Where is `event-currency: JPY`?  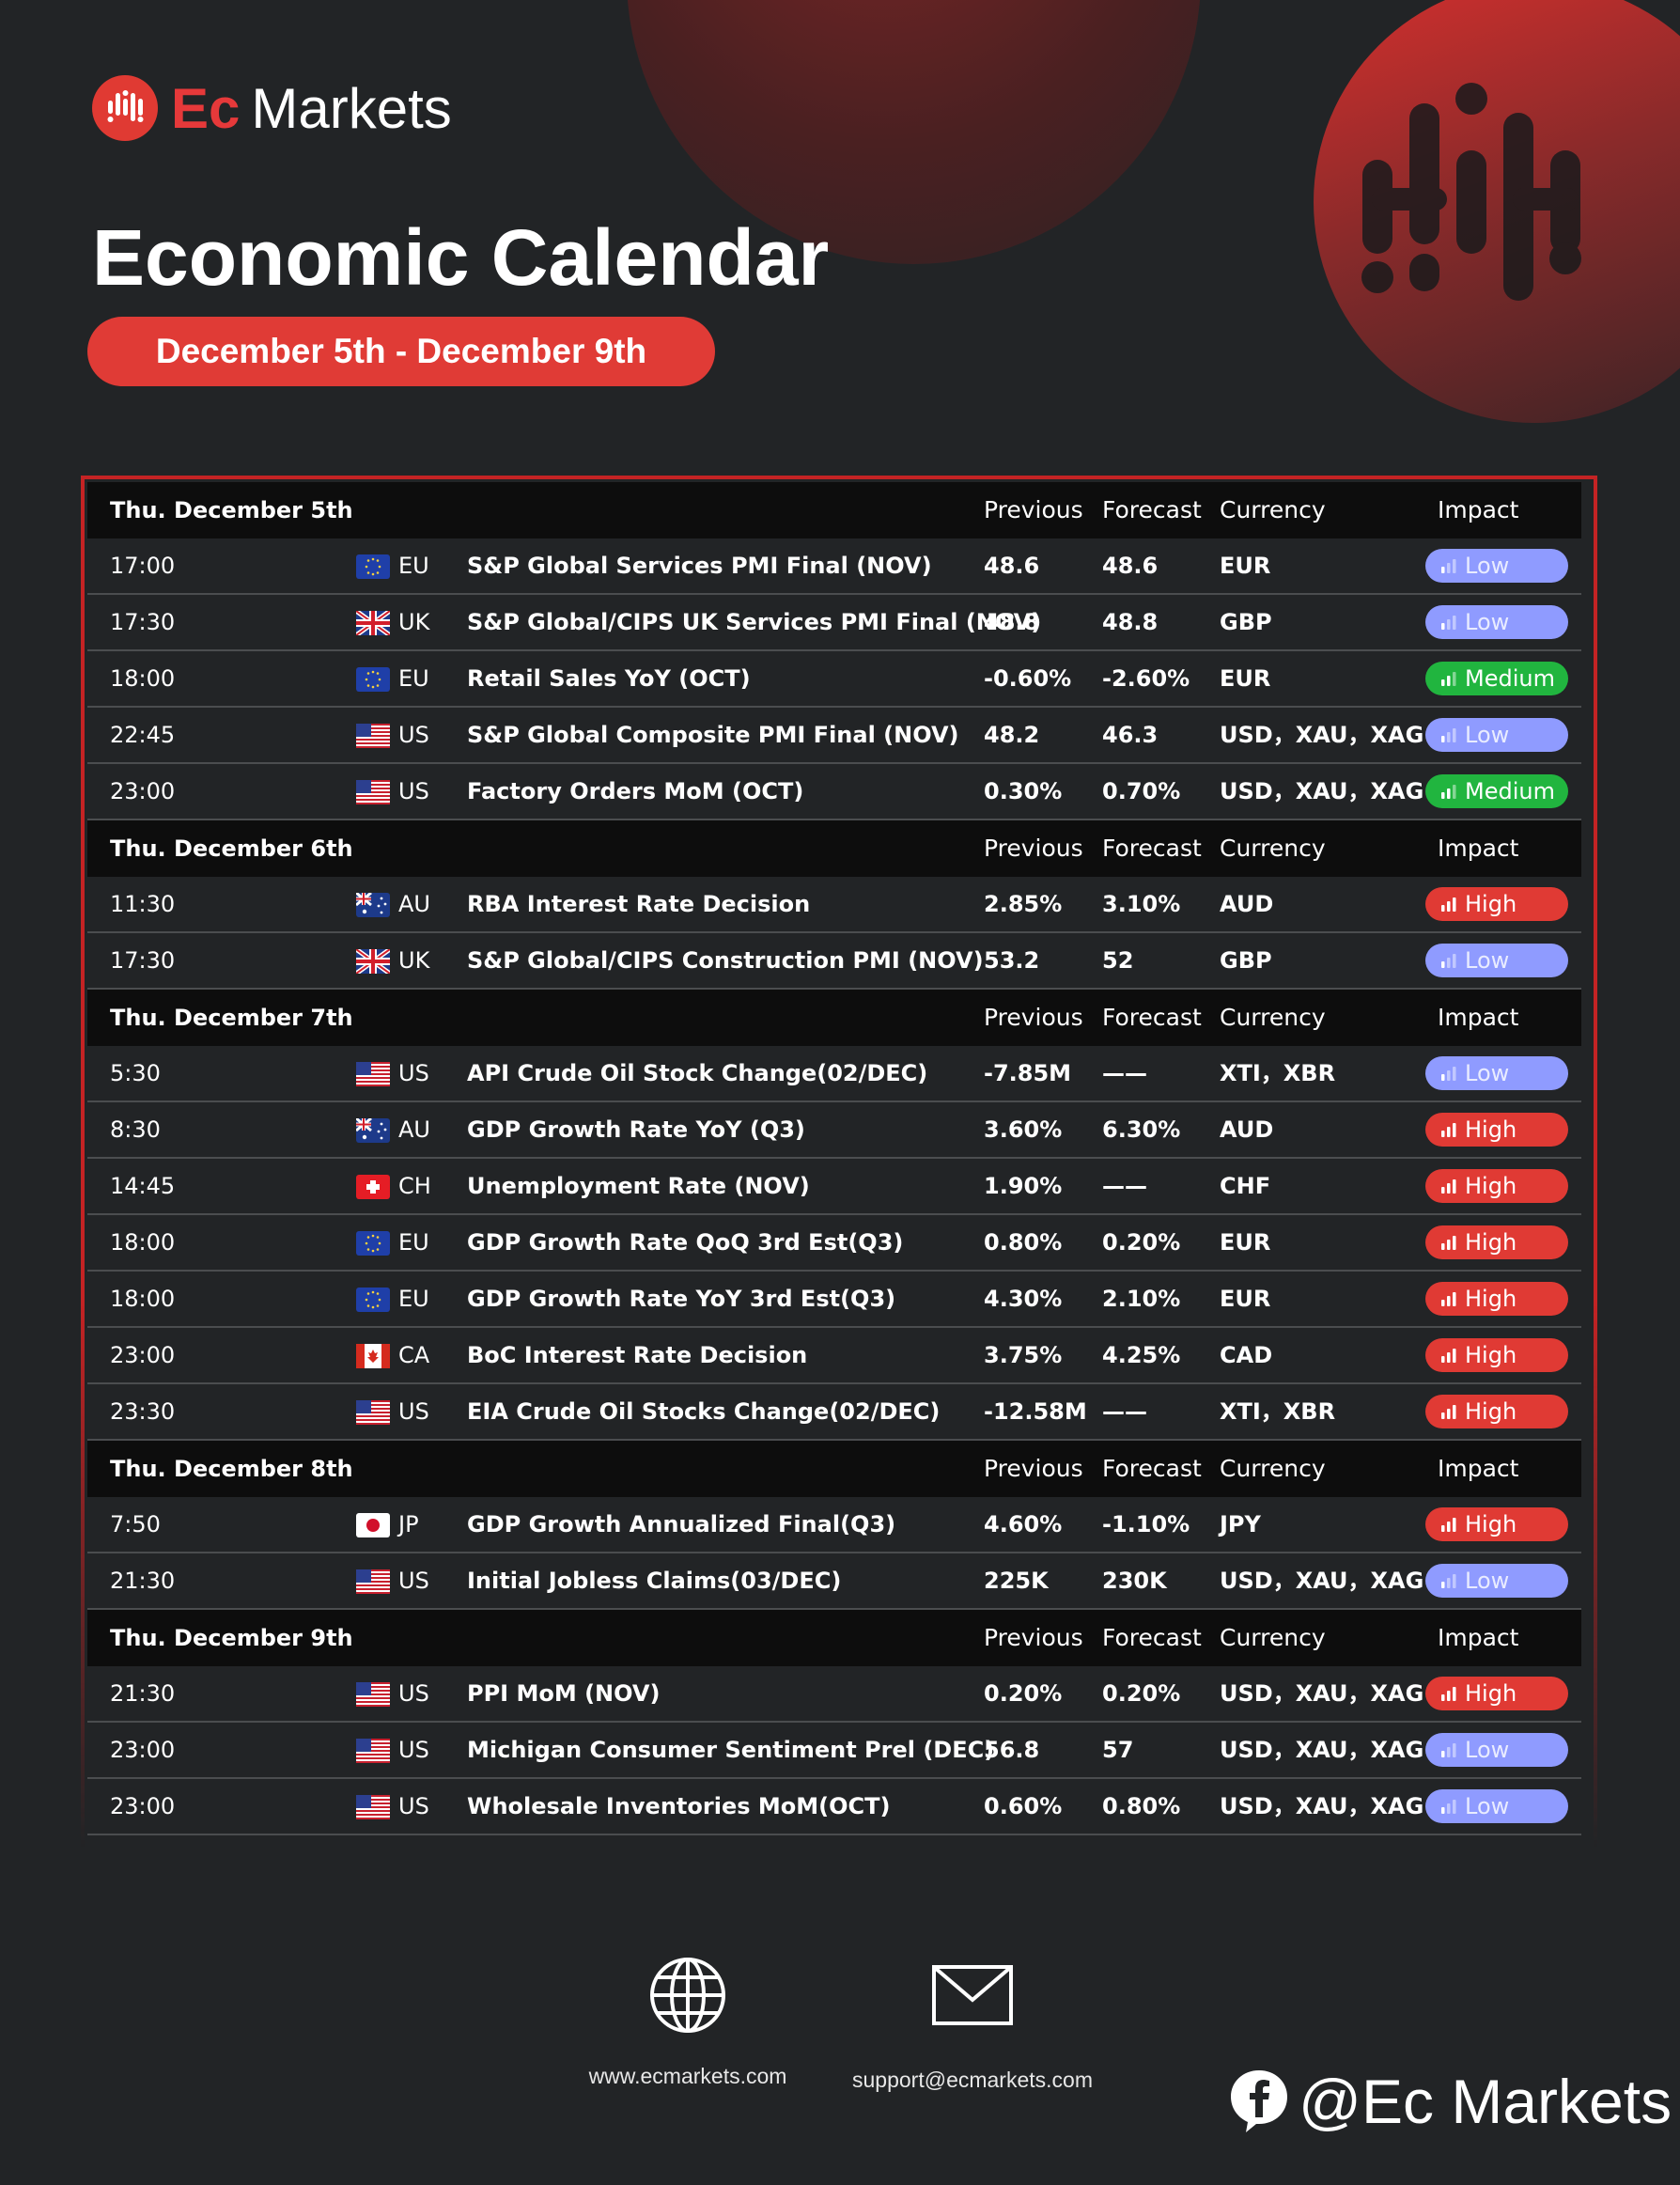 event-currency: JPY is located at coordinates (1240, 1524).